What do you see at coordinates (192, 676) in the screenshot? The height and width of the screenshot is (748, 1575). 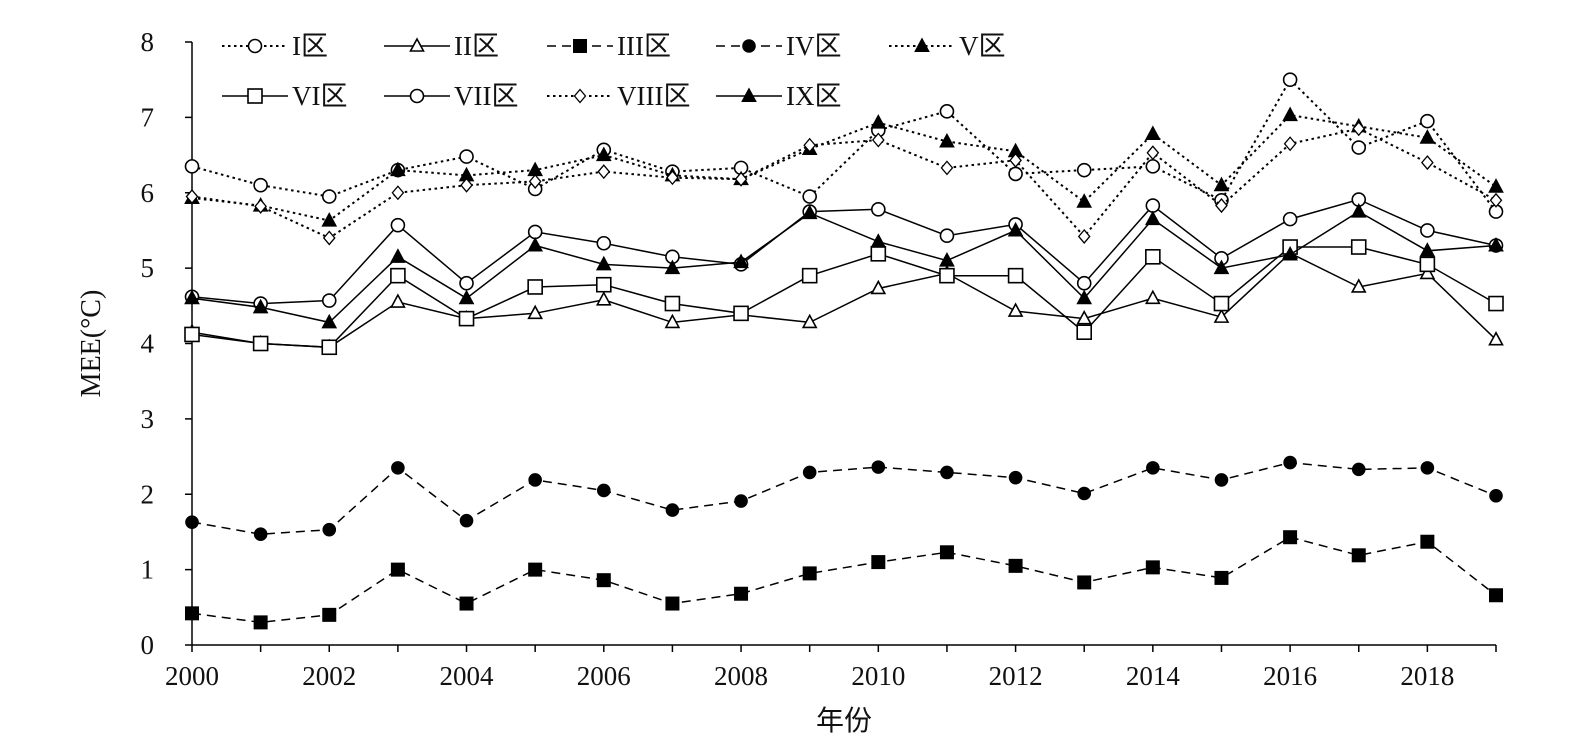 I see `x-tick-label: 2000` at bounding box center [192, 676].